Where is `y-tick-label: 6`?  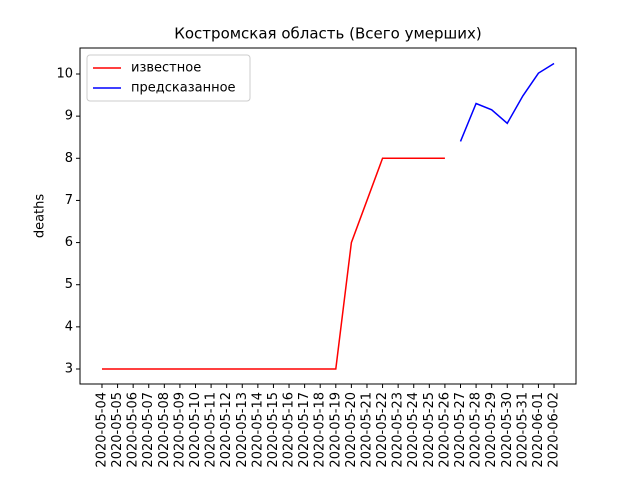
y-tick-label: 6 is located at coordinates (69, 242).